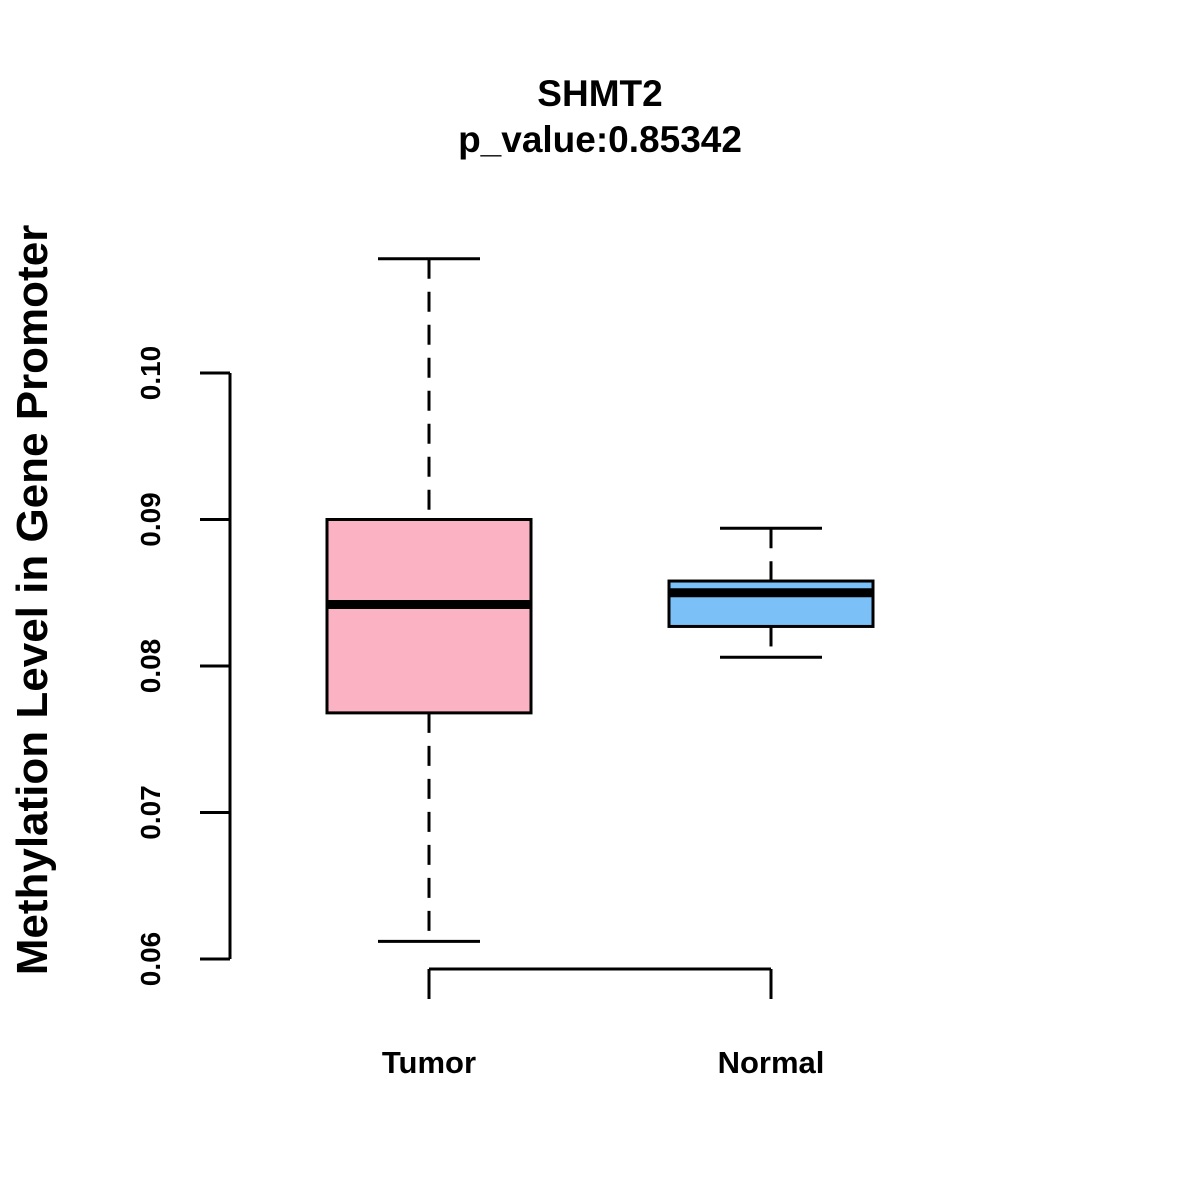 The image size is (1200, 1200). What do you see at coordinates (599, 93) in the screenshot?
I see `chart-title: SHMT2` at bounding box center [599, 93].